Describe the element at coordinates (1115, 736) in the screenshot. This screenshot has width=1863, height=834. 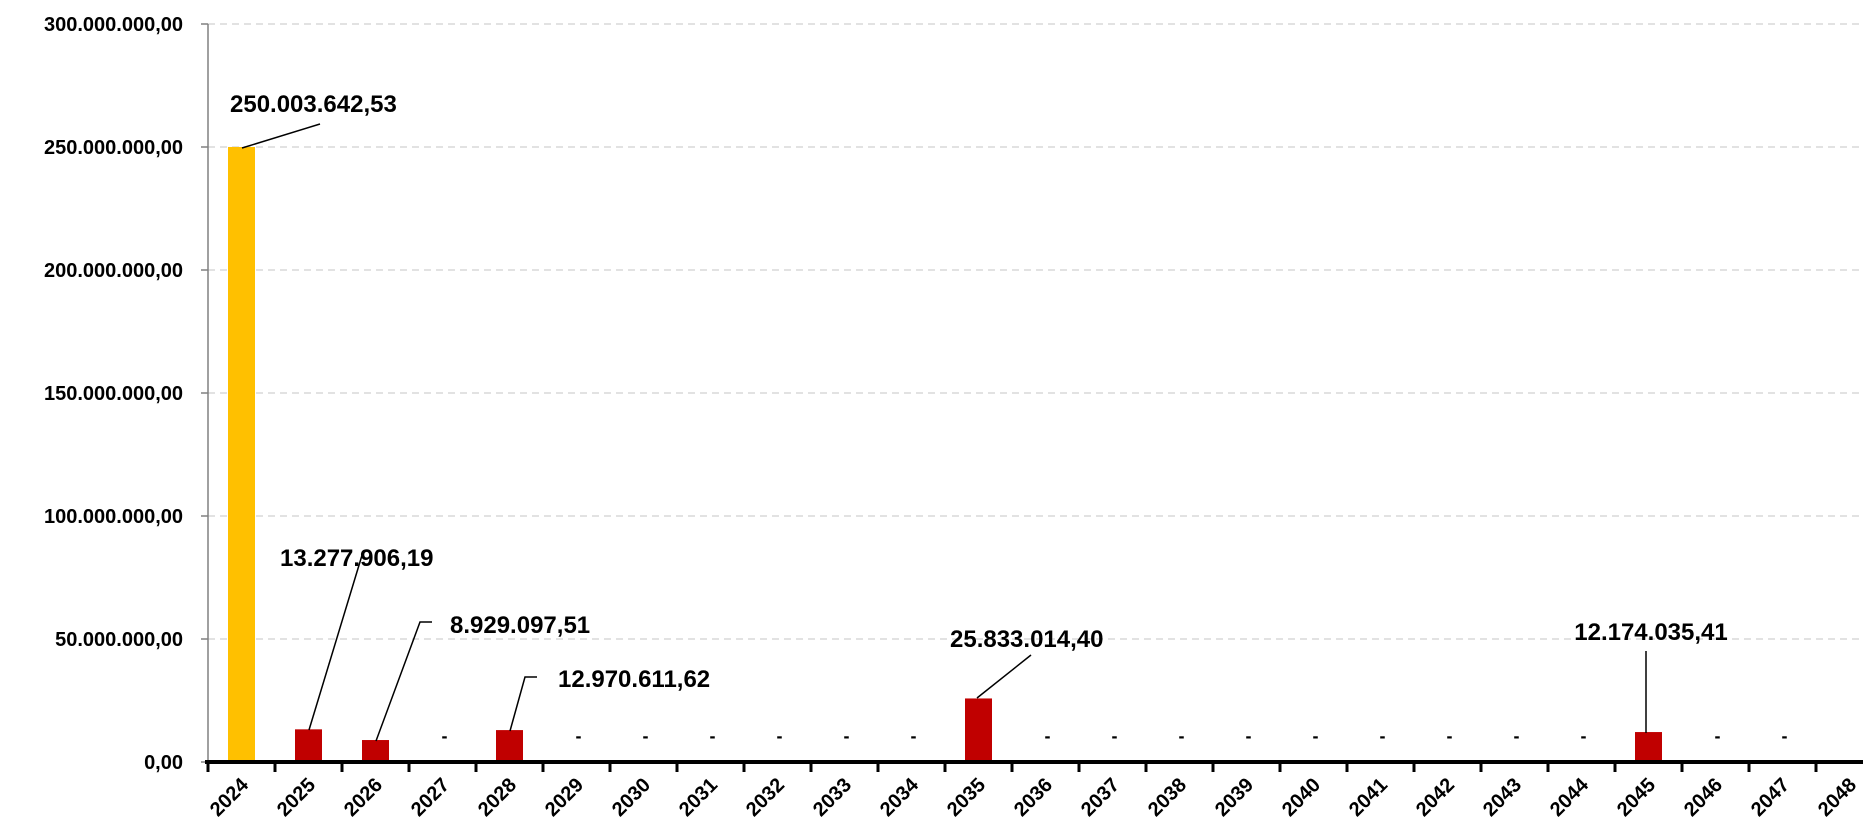
I see `data-label-2037: -` at that location.